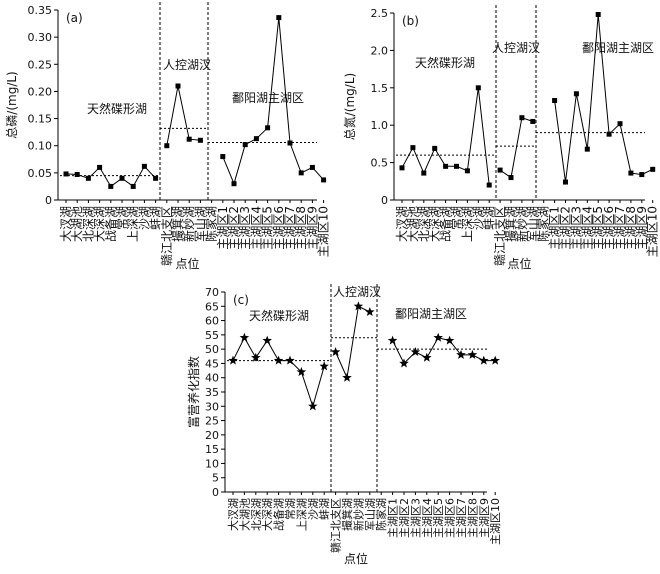 The width and height of the screenshot is (660, 574). I want to click on y-tick-label: 60, so click(212, 321).